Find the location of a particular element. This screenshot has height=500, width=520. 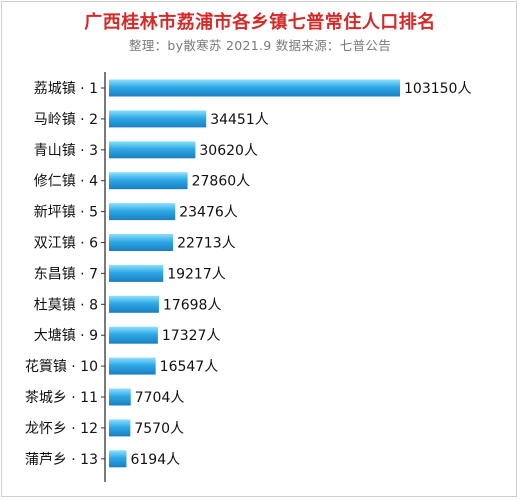

category-label: 东昌镇 · 7 is located at coordinates (66, 274).